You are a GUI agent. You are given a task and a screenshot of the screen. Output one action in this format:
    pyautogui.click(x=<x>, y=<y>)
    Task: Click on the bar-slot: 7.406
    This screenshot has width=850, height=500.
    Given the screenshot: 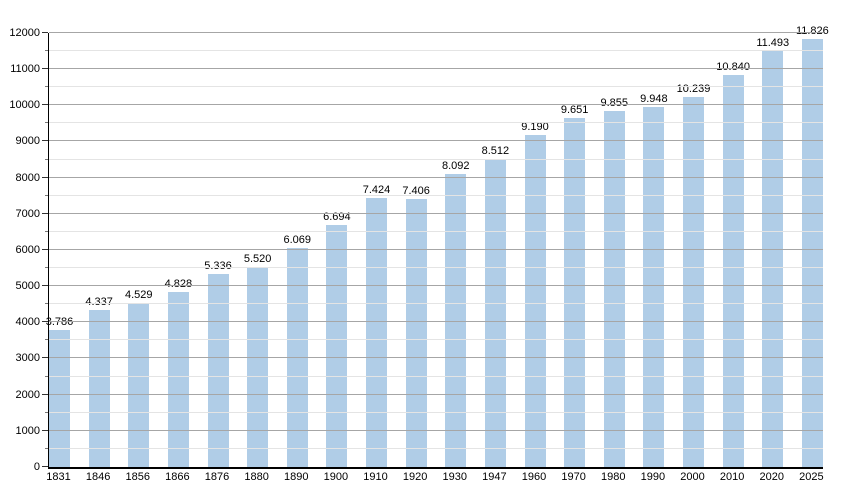 What is the action you would take?
    pyautogui.click(x=416, y=326)
    